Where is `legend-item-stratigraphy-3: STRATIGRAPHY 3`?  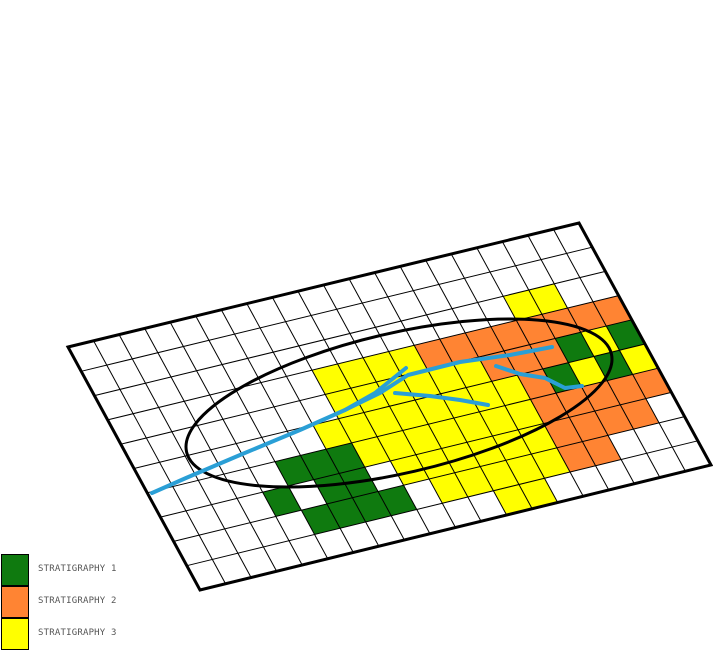 legend-item-stratigraphy-3: STRATIGRAPHY 3 is located at coordinates (100, 635).